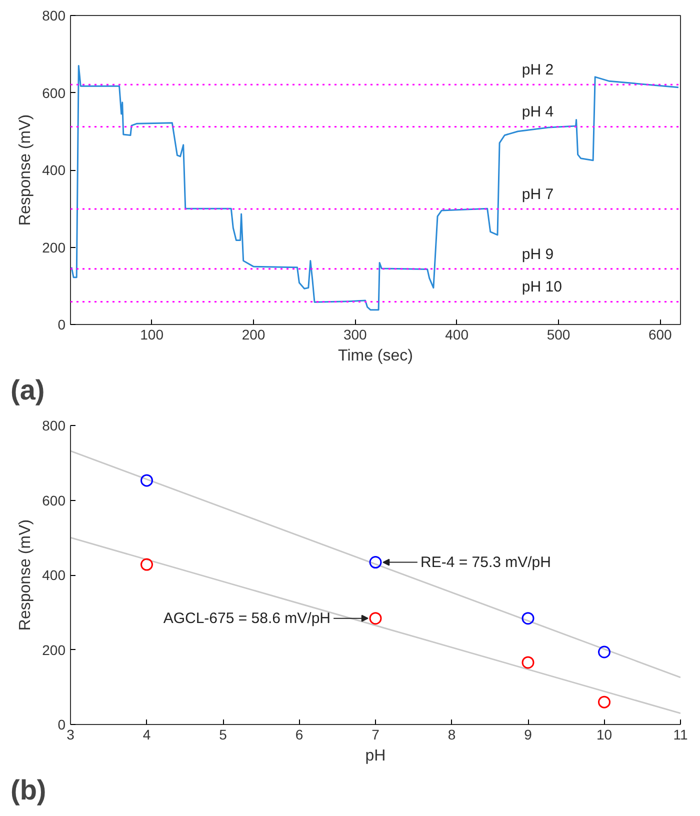  I want to click on x-tick-label: 100, so click(152, 334).